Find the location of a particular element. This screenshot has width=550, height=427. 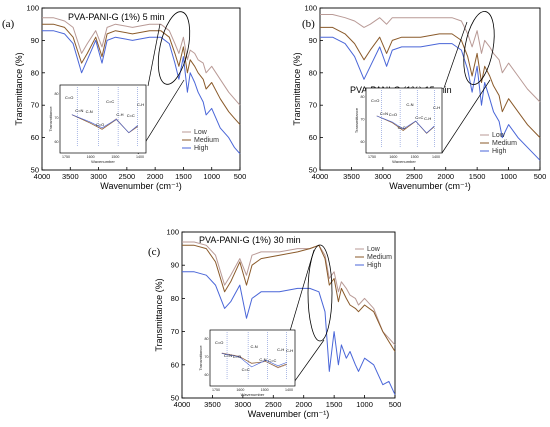

inset-x-tick-label: 1500 is located at coordinates (115, 157).